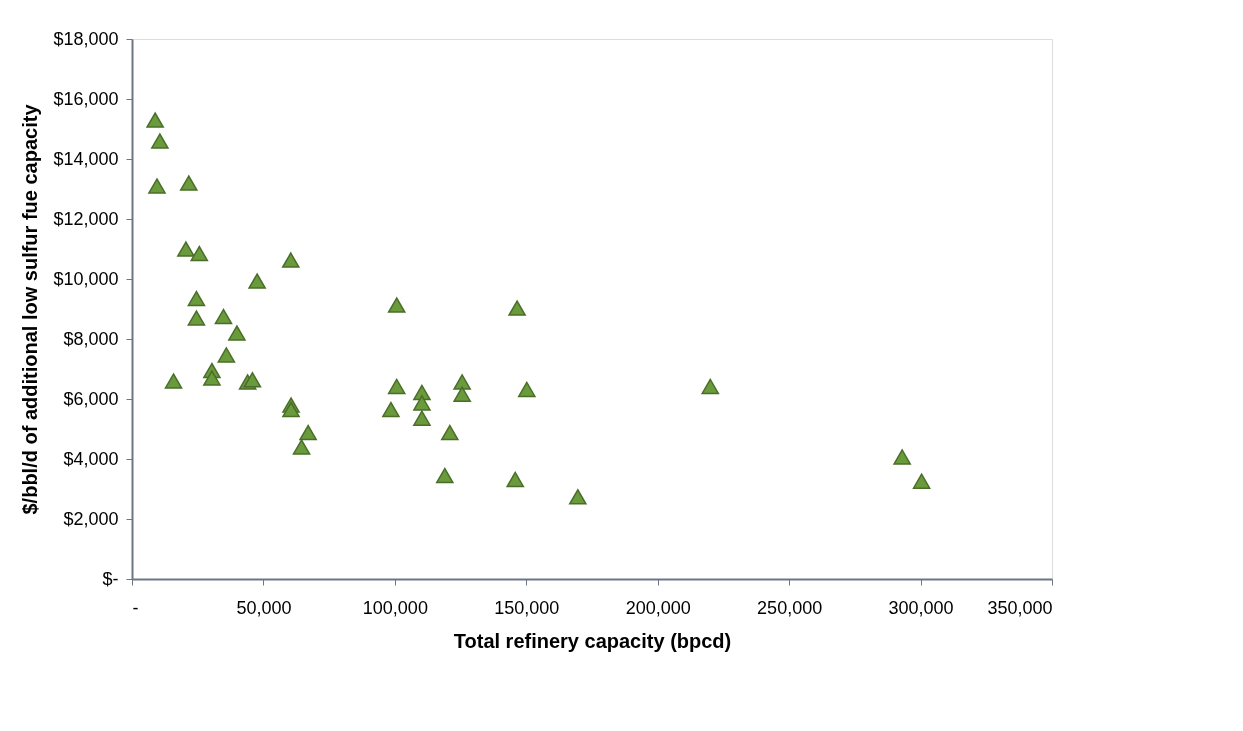  What do you see at coordinates (790, 607) in the screenshot?
I see `x-tick-label: 250,000` at bounding box center [790, 607].